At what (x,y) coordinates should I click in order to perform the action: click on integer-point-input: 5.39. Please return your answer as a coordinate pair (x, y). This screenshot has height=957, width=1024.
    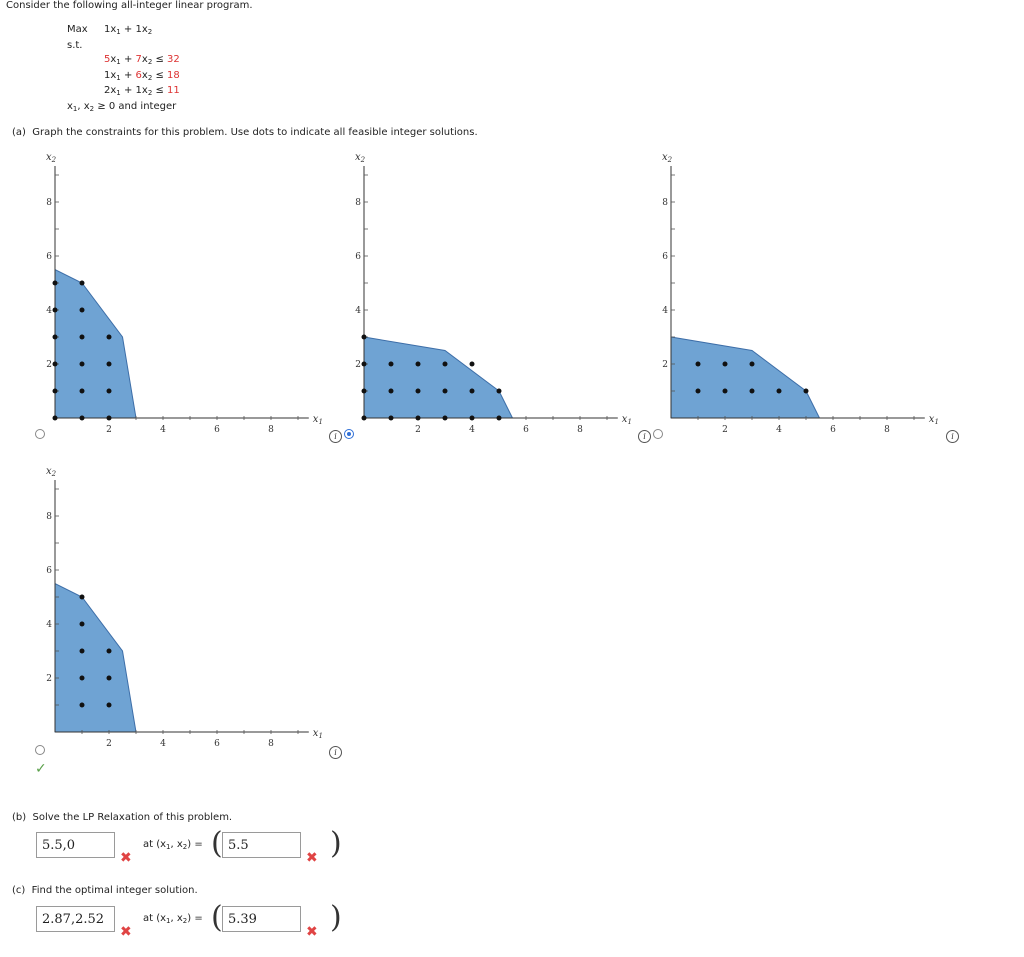
    Looking at the image, I should click on (261, 919).